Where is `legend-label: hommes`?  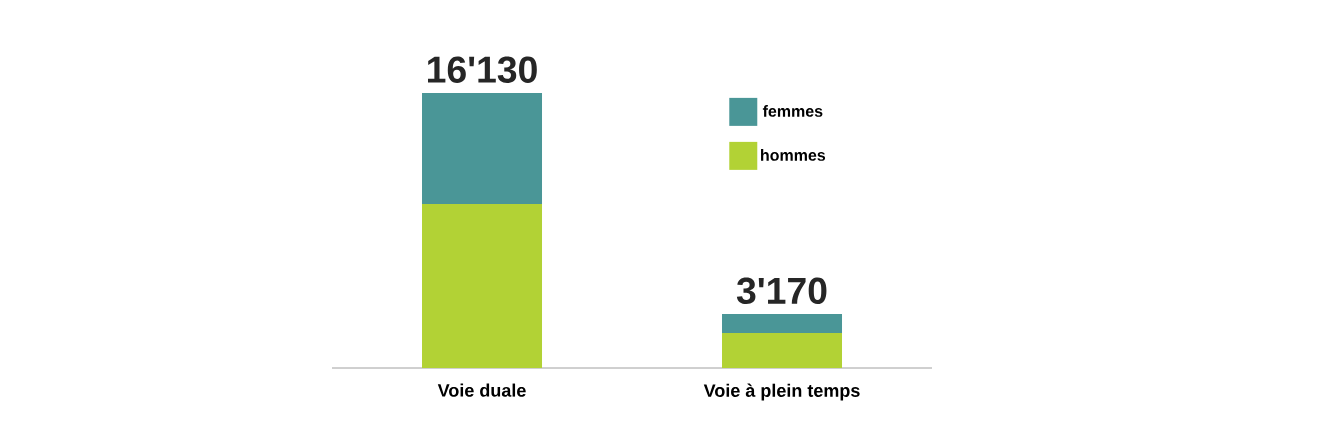
legend-label: hommes is located at coordinates (793, 155).